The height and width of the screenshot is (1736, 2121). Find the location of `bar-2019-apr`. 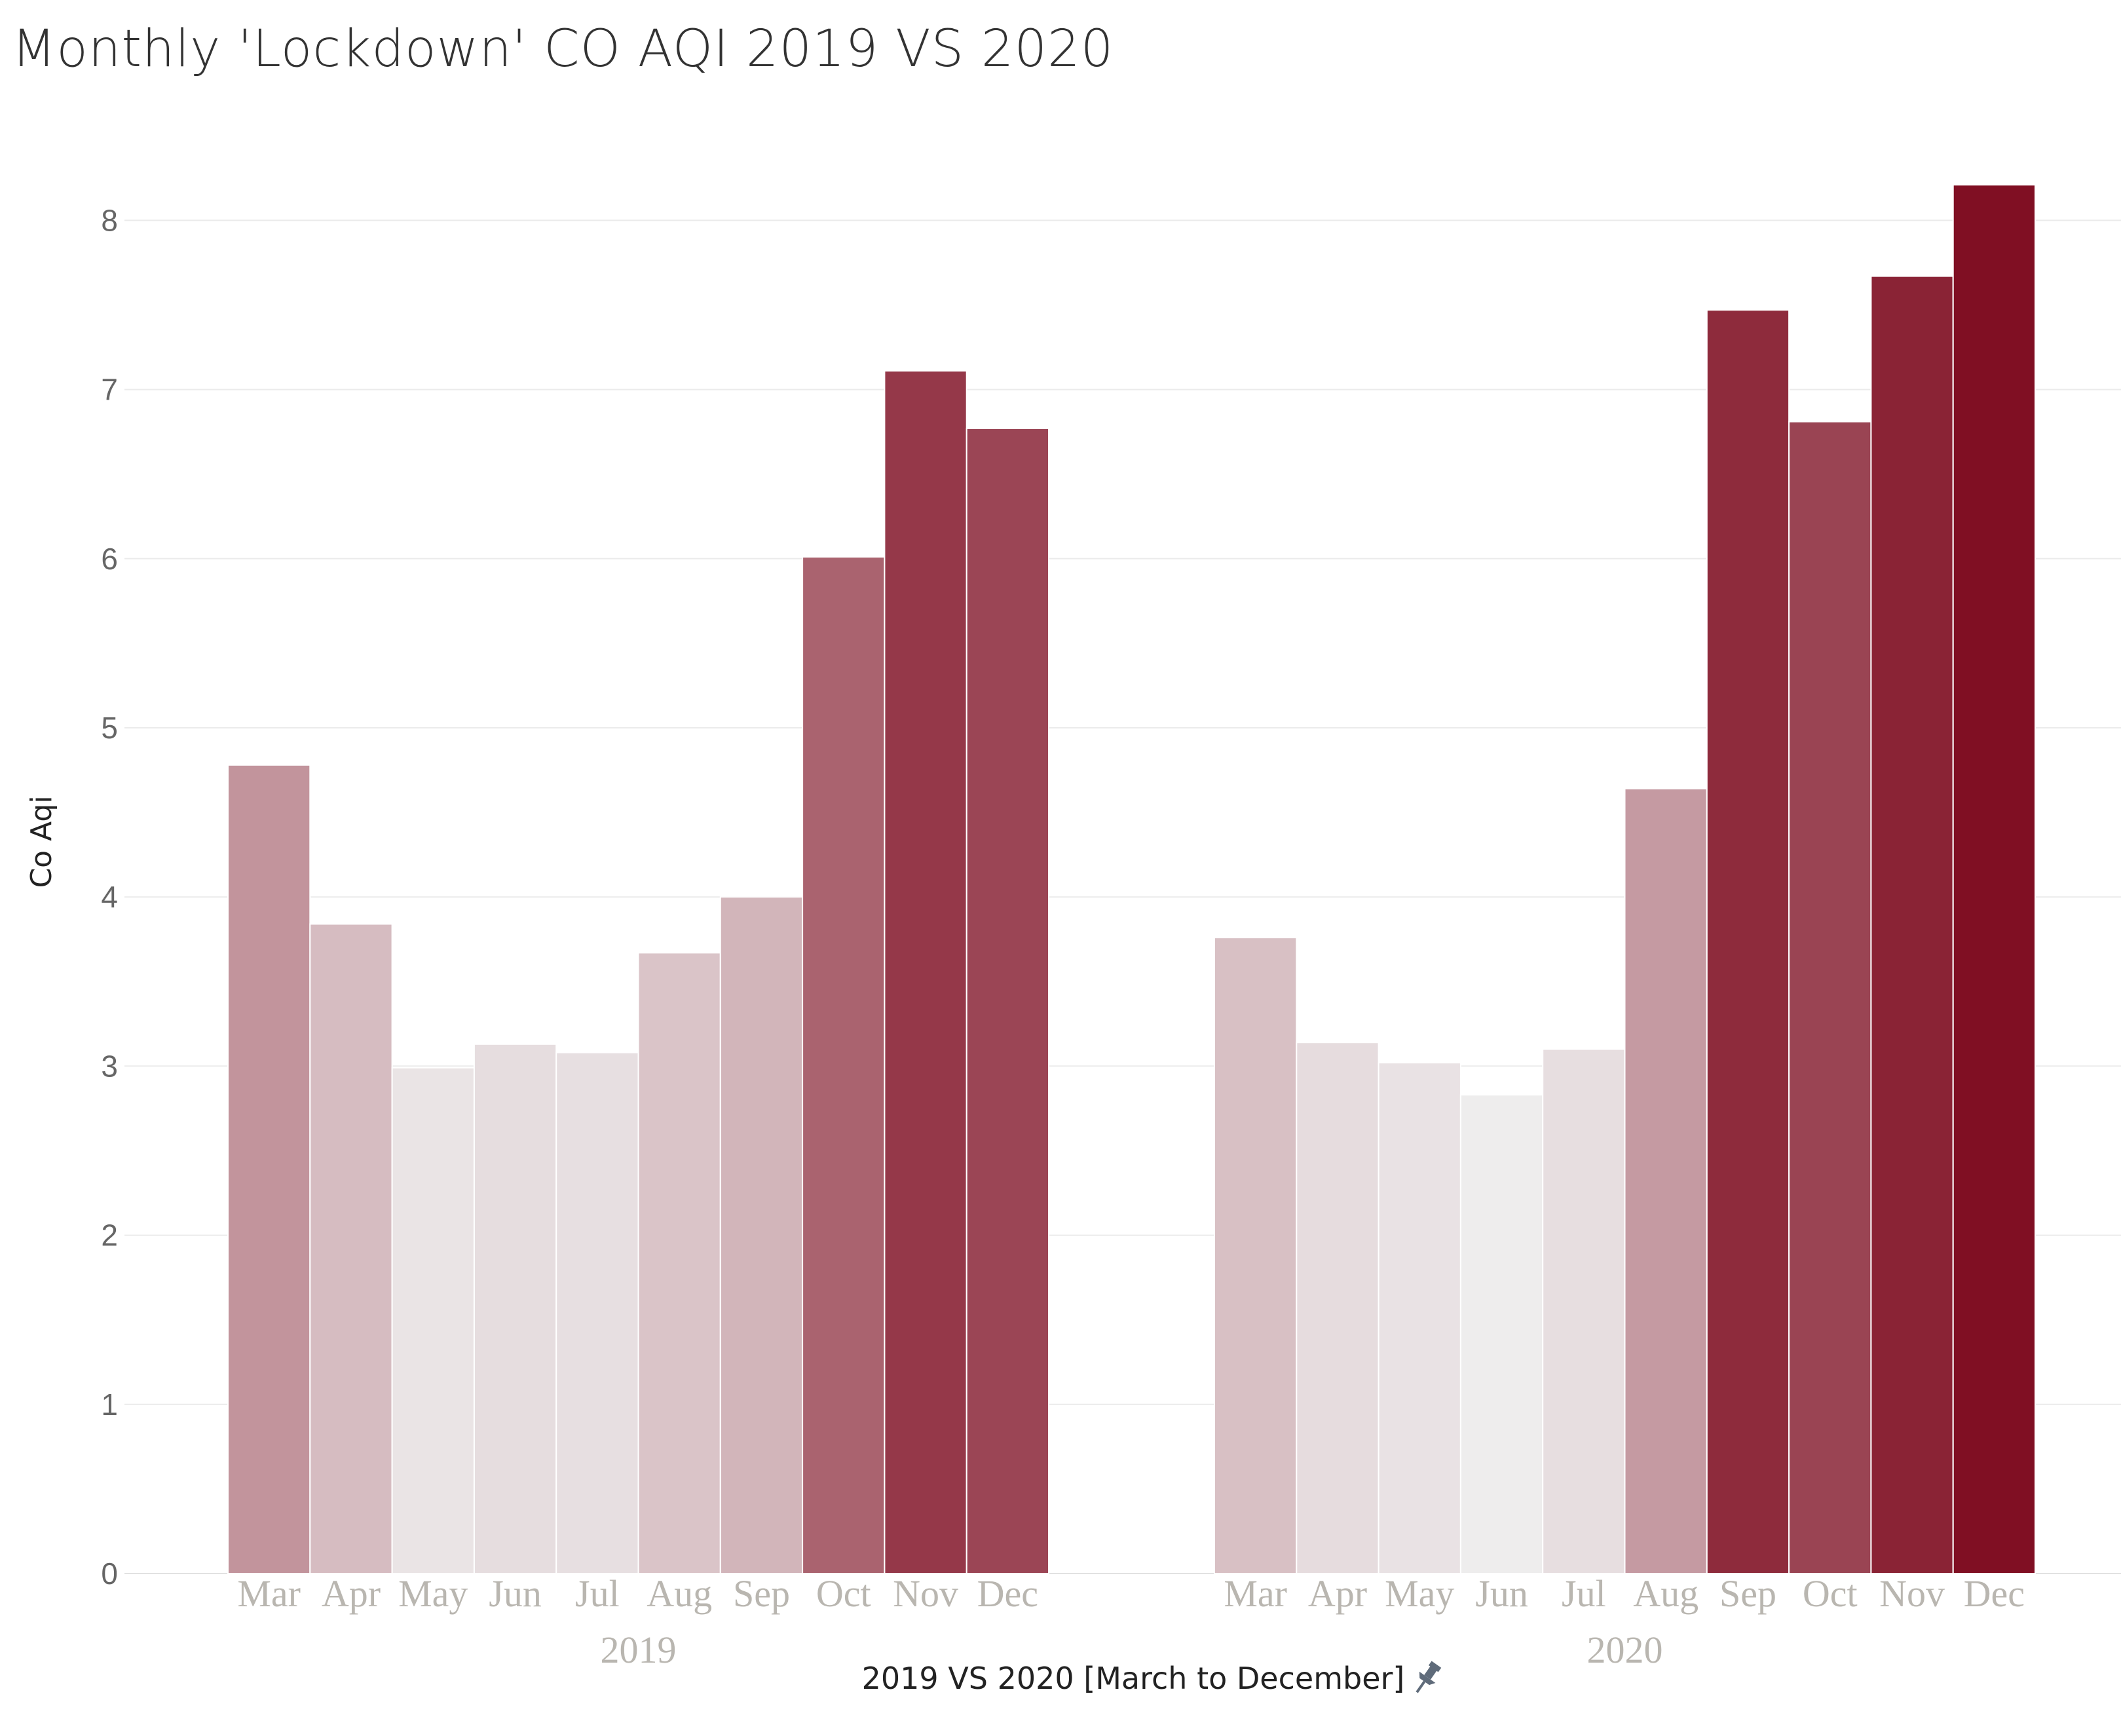

bar-2019-apr is located at coordinates (351, 1248).